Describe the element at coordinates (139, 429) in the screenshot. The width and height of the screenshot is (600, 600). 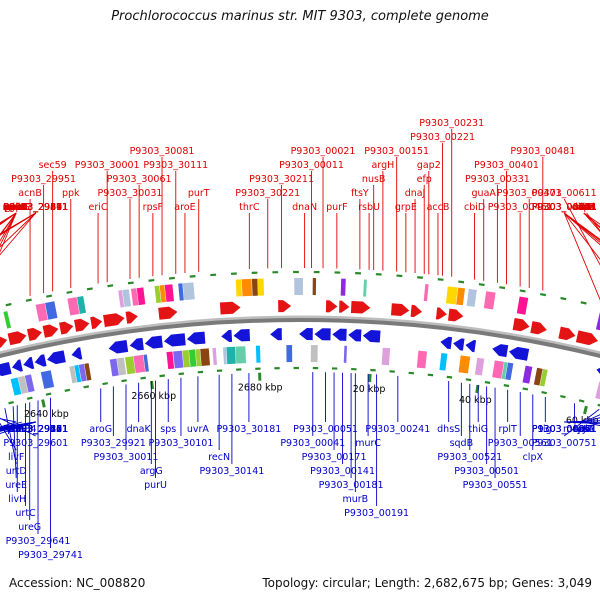
I see `reverse-gene-label: dnaK` at that location.